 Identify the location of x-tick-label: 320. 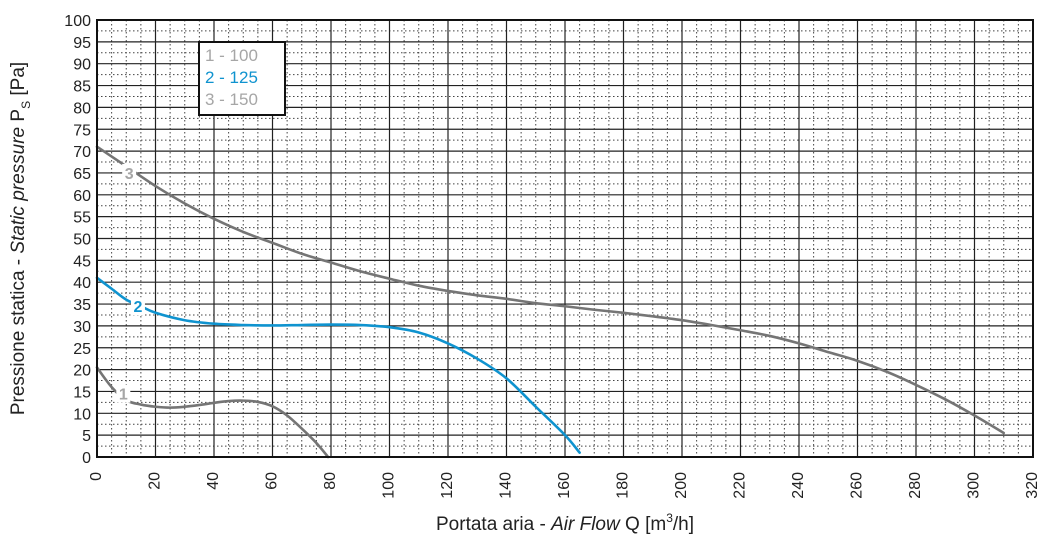
(1032, 485).